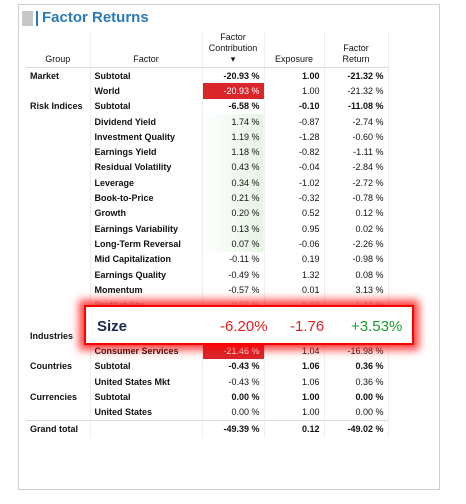 The width and height of the screenshot is (466, 504). Describe the element at coordinates (146, 91) in the screenshot. I see `factor-cell: World` at that location.